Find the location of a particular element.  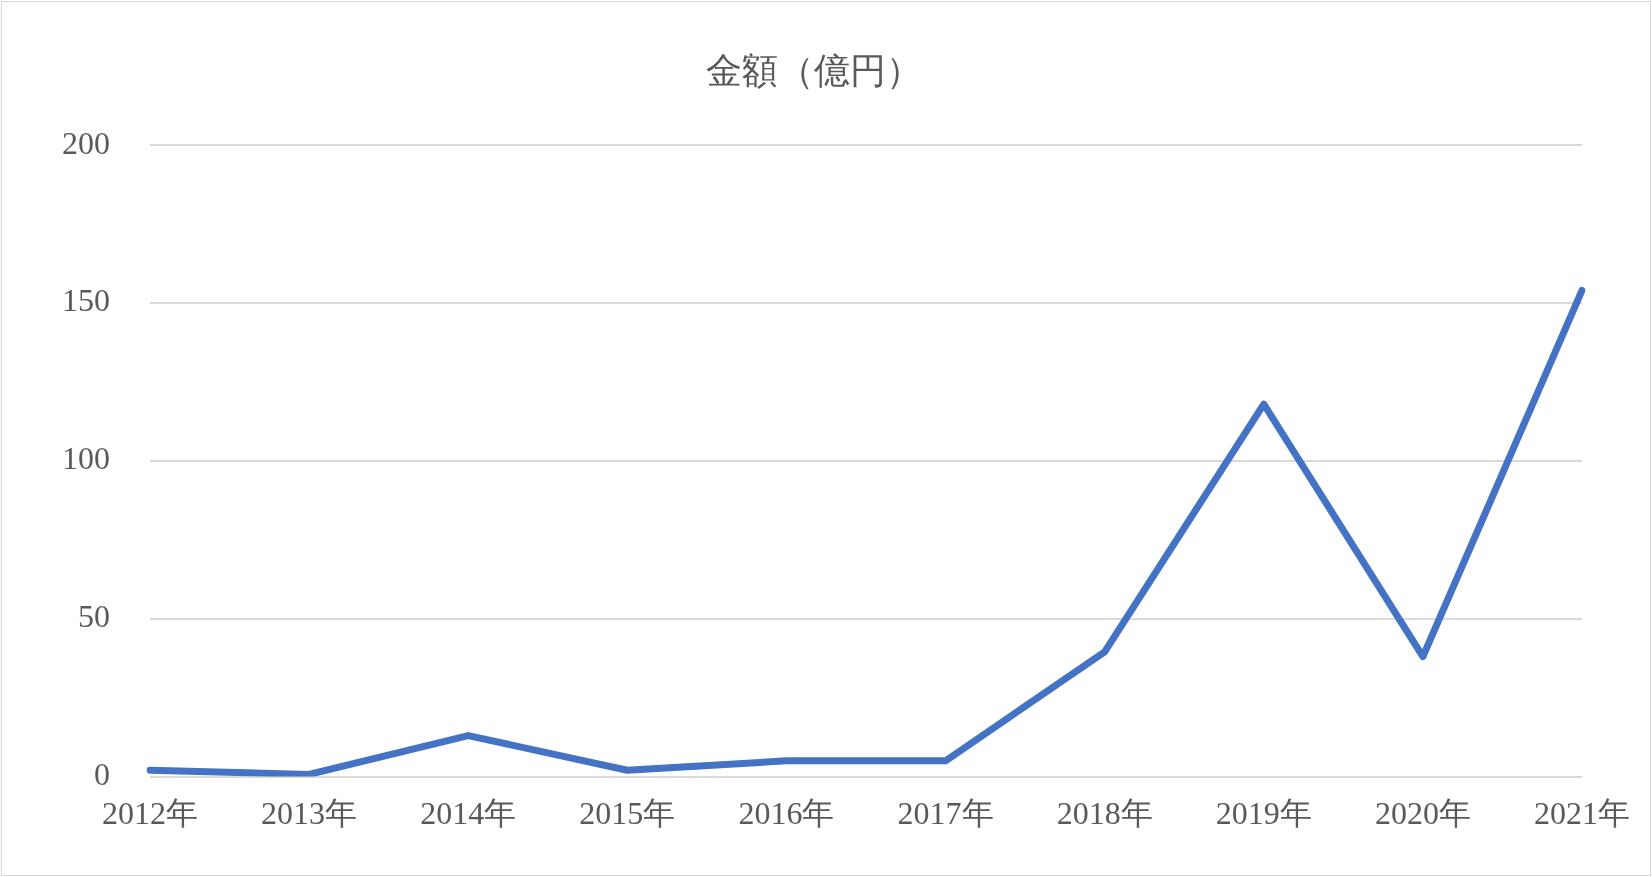

y-tick-label: 150 is located at coordinates (86, 300).